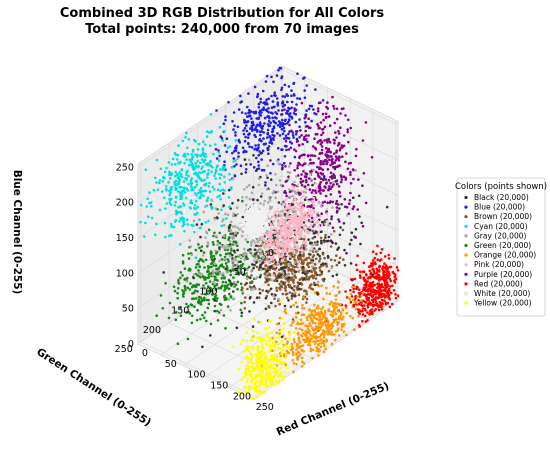 Image resolution: width=550 pixels, height=460 pixels. Describe the element at coordinates (242, 225) in the screenshot. I see `point-white` at that location.